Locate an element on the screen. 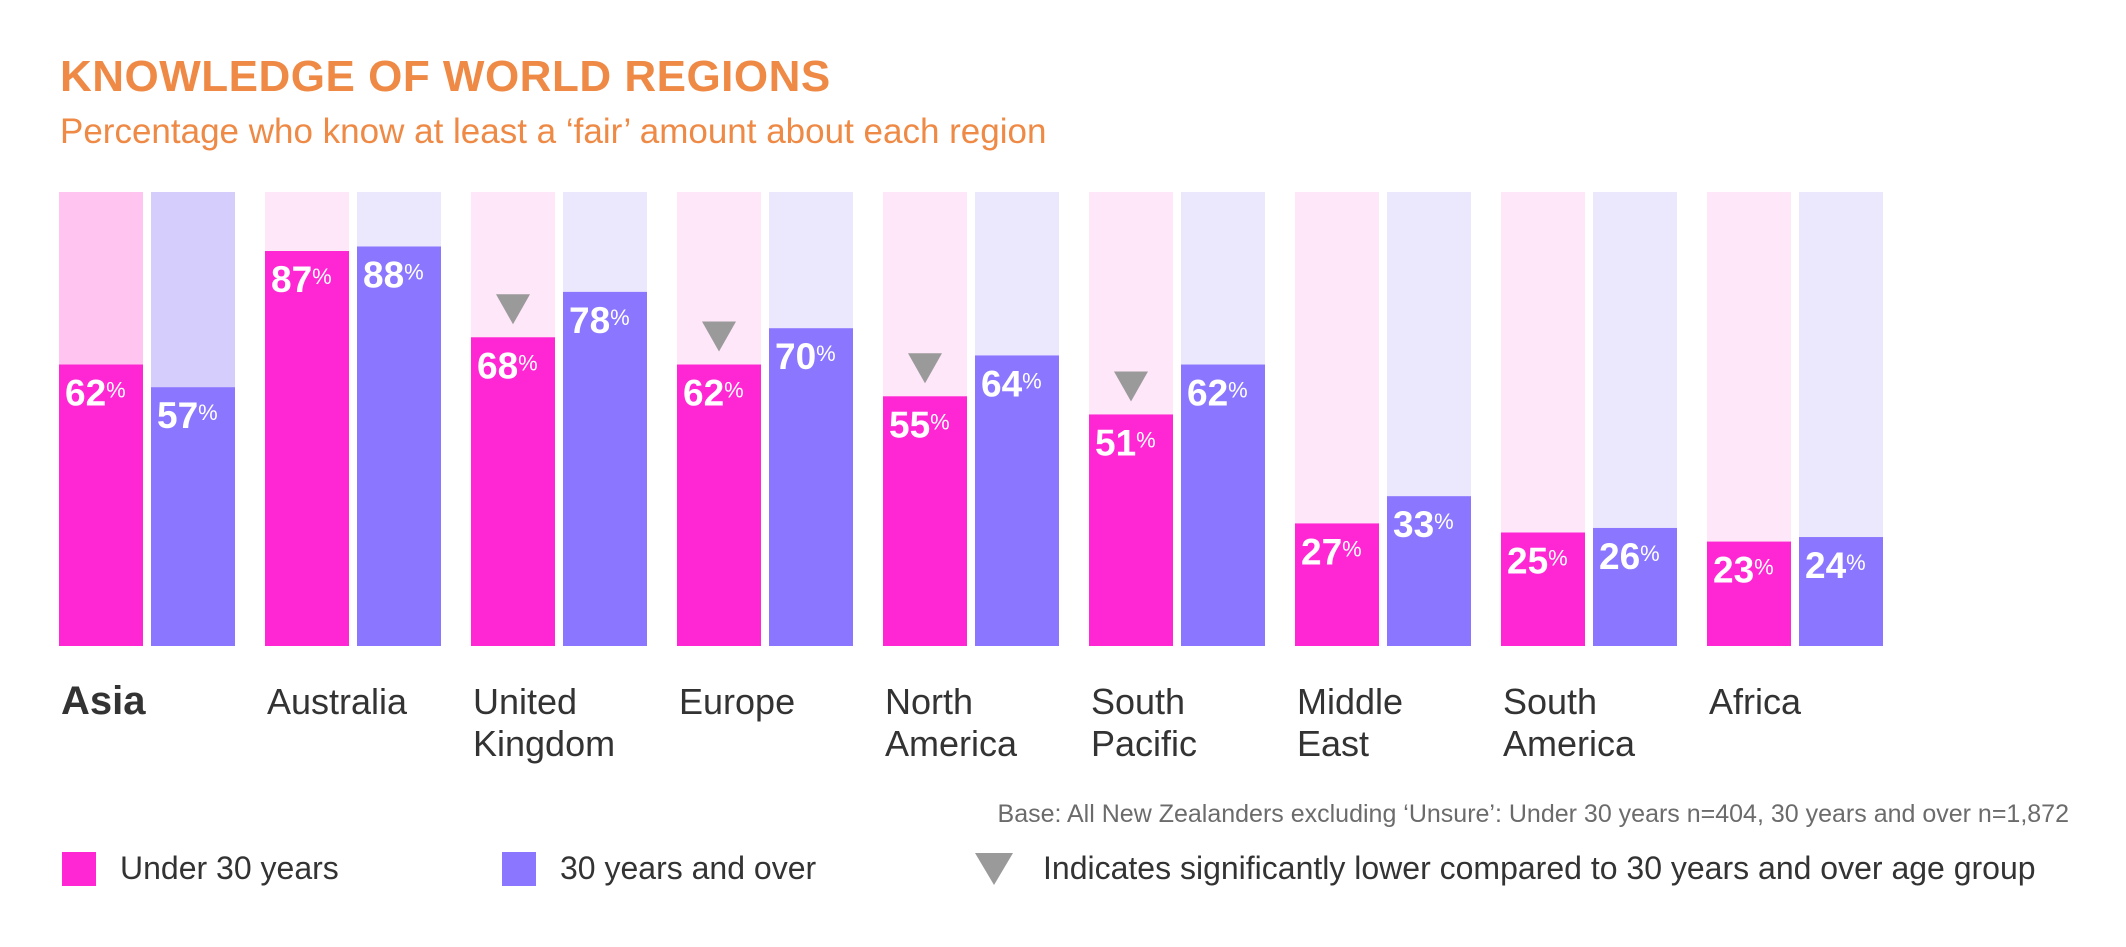 The height and width of the screenshot is (947, 2126). data-label-north-america-30-and-over: 64% is located at coordinates (1011, 383).